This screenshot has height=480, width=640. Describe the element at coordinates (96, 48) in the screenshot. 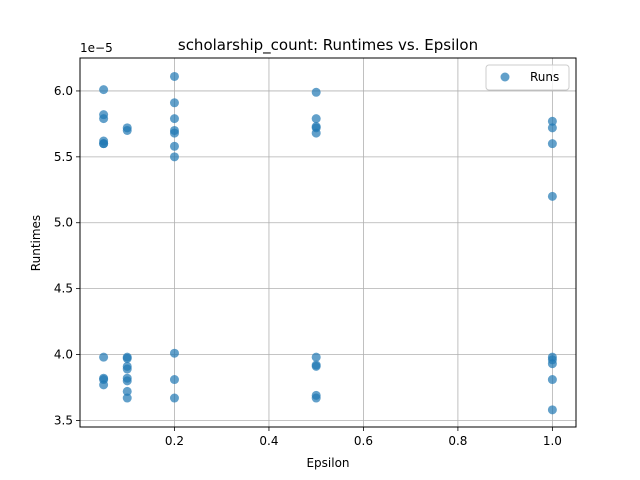

I see `y-axis-offset-label: 1e−5` at that location.